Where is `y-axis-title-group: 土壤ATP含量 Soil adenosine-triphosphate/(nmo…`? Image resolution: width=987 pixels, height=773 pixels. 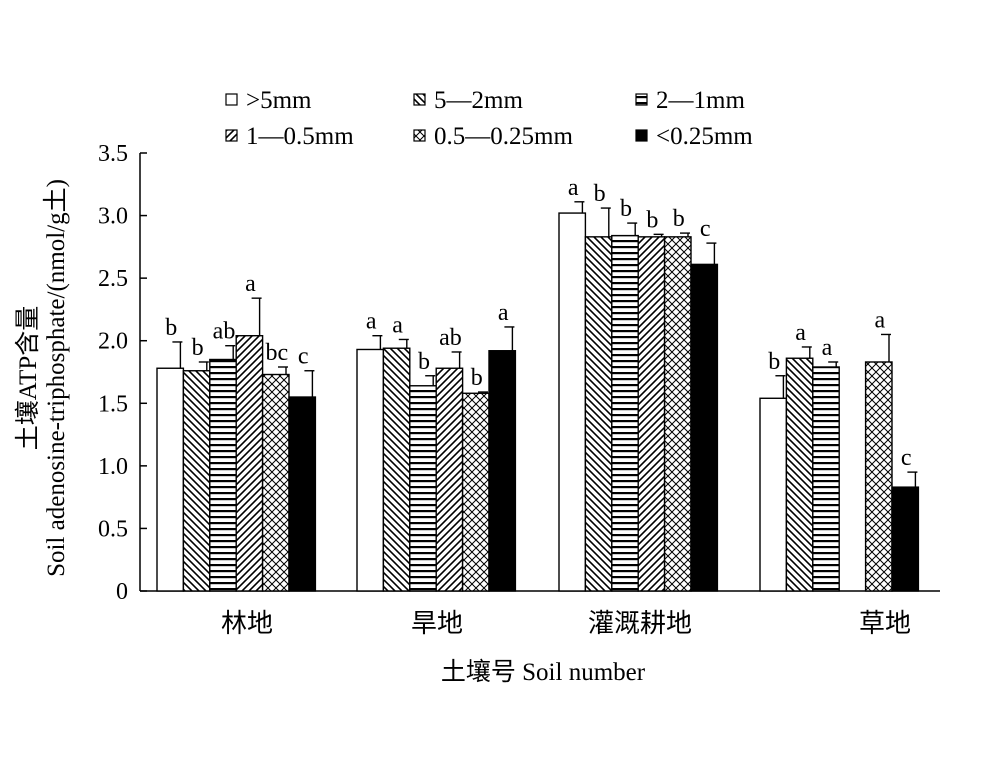
y-axis-title-group: 土壤ATP含量 Soil adenosine-triphosphate/(nmo… is located at coordinates (42, 378).